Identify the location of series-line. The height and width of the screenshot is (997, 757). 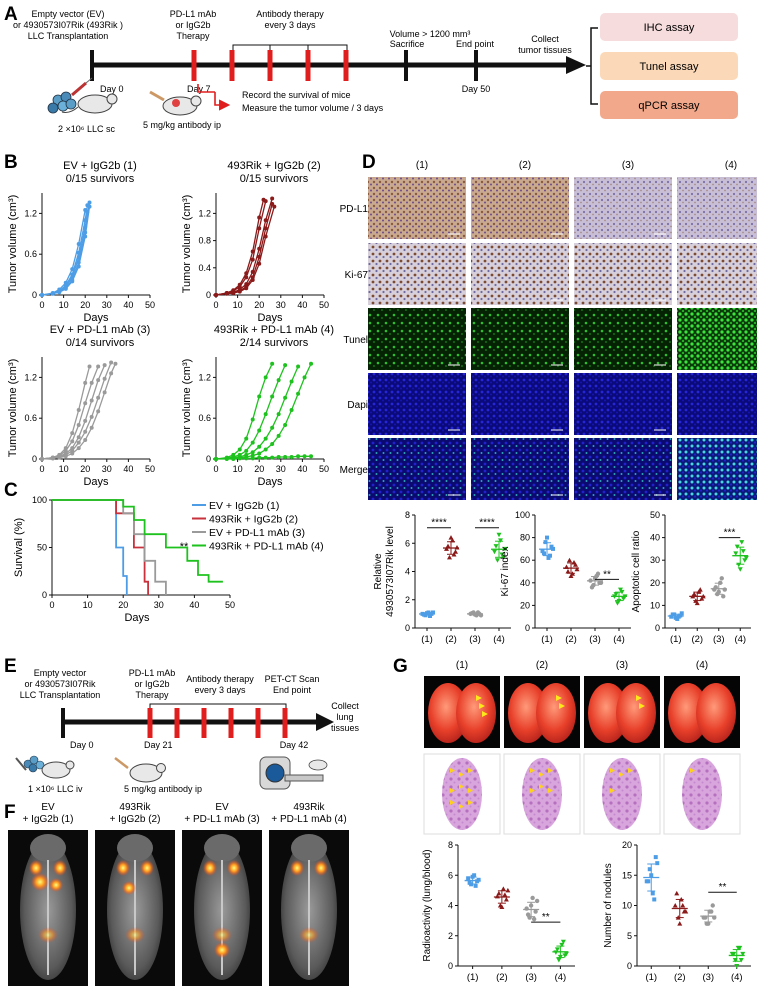
(70, 413).